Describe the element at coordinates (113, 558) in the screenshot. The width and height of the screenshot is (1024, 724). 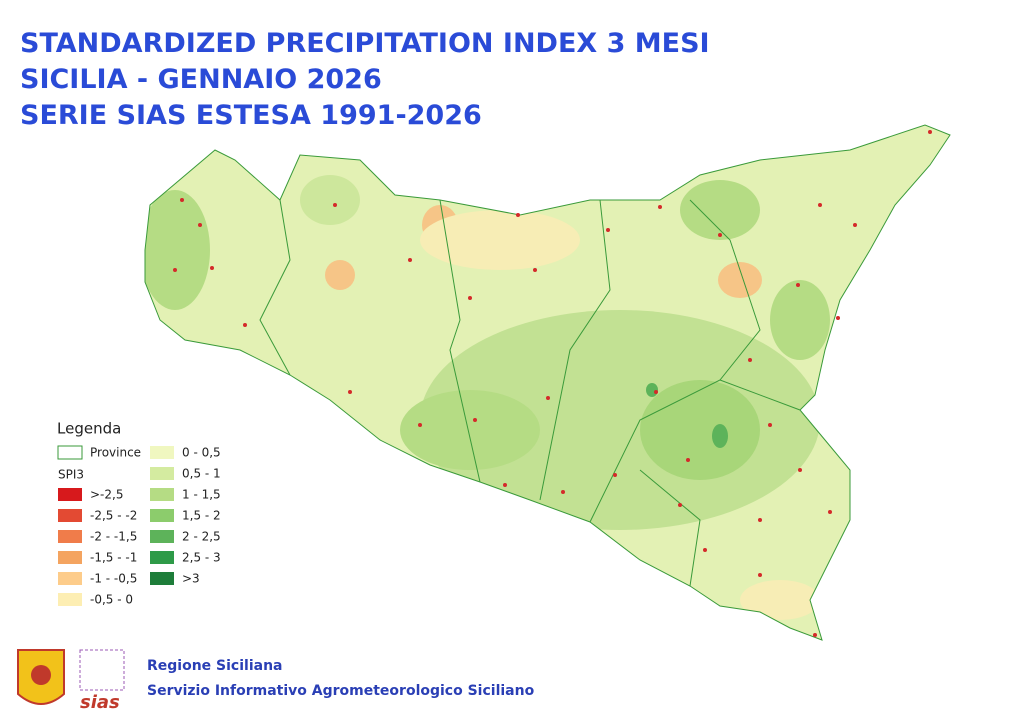
I see `legend-label: -1,5 - -1` at that location.